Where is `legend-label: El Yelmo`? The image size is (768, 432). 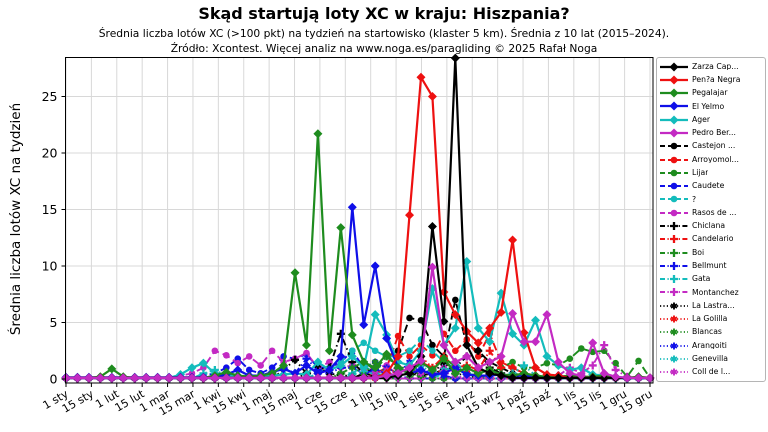 legend-label: El Yelmo is located at coordinates (708, 106).